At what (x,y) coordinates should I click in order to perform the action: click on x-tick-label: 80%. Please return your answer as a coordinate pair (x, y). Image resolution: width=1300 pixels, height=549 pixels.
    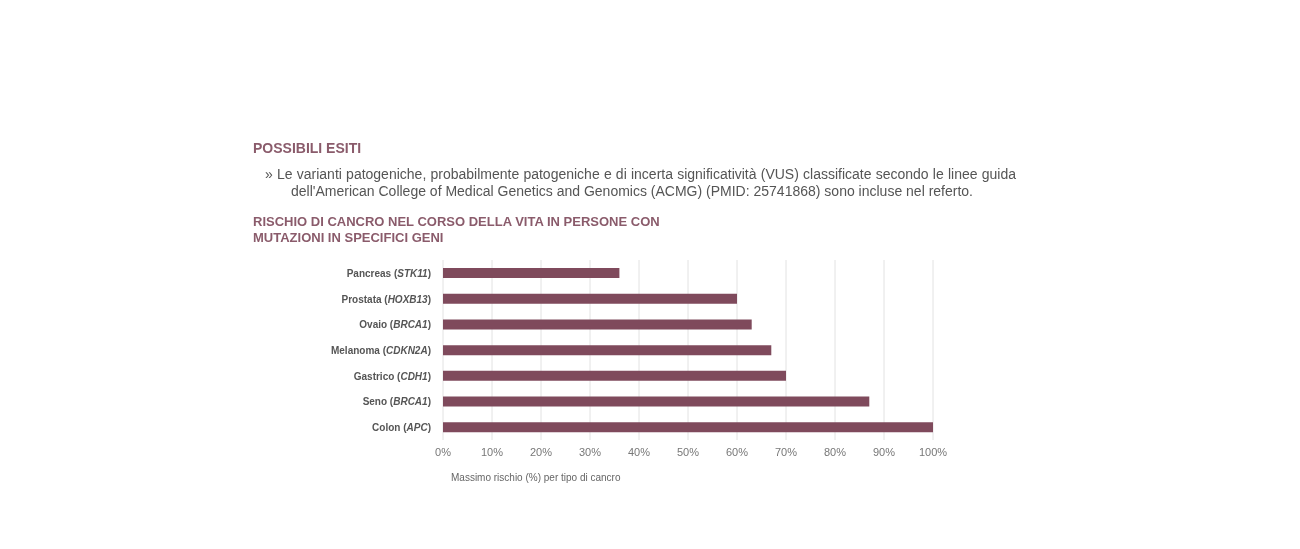
    Looking at the image, I should click on (835, 451).